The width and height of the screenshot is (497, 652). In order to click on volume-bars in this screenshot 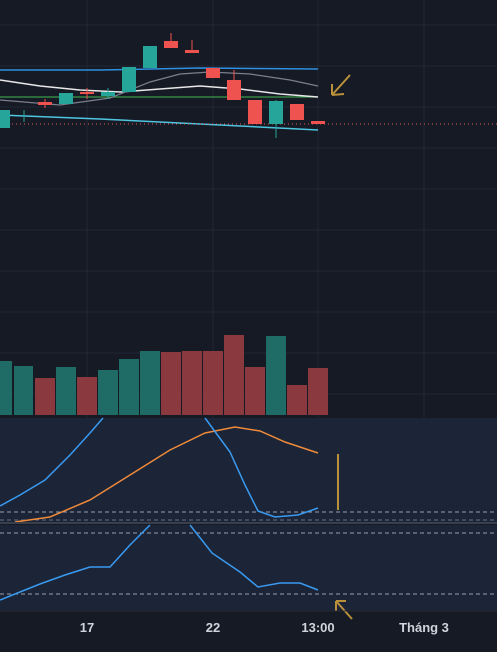, I will do `click(164, 375)`.